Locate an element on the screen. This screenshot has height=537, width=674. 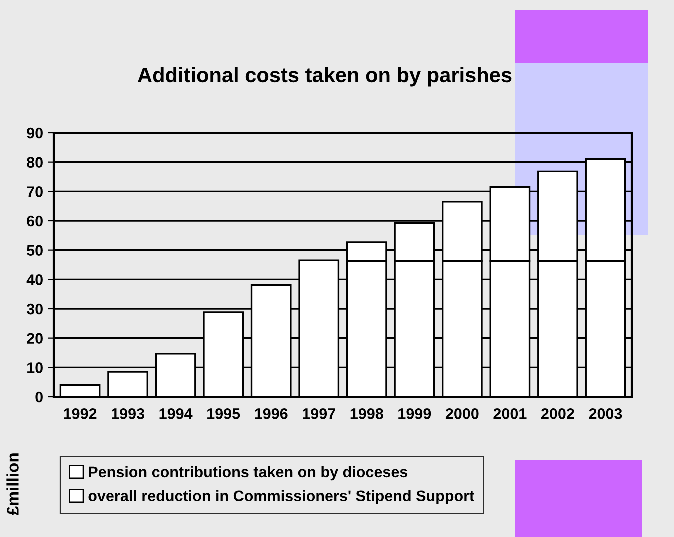
y-tick-label: 70 is located at coordinates (35, 192).